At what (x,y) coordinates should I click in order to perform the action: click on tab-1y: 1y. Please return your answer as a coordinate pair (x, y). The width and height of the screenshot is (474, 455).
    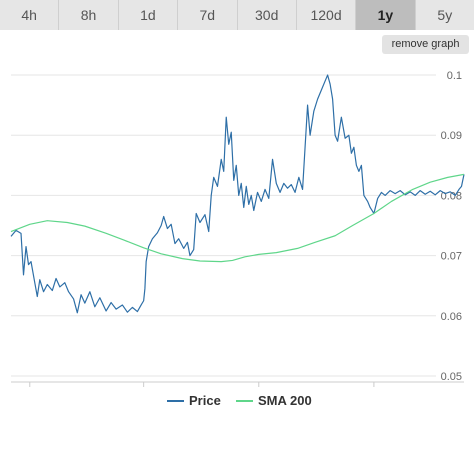
    Looking at the image, I should click on (386, 15).